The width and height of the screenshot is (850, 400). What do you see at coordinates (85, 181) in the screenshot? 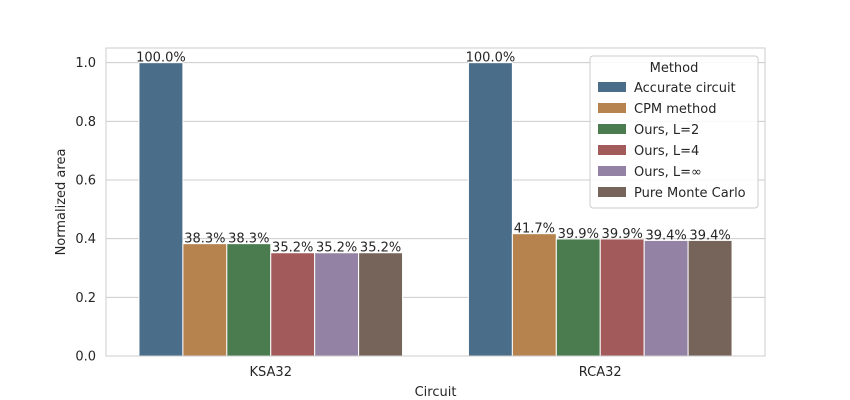
I see `y-tick-label: 0.6` at bounding box center [85, 181].